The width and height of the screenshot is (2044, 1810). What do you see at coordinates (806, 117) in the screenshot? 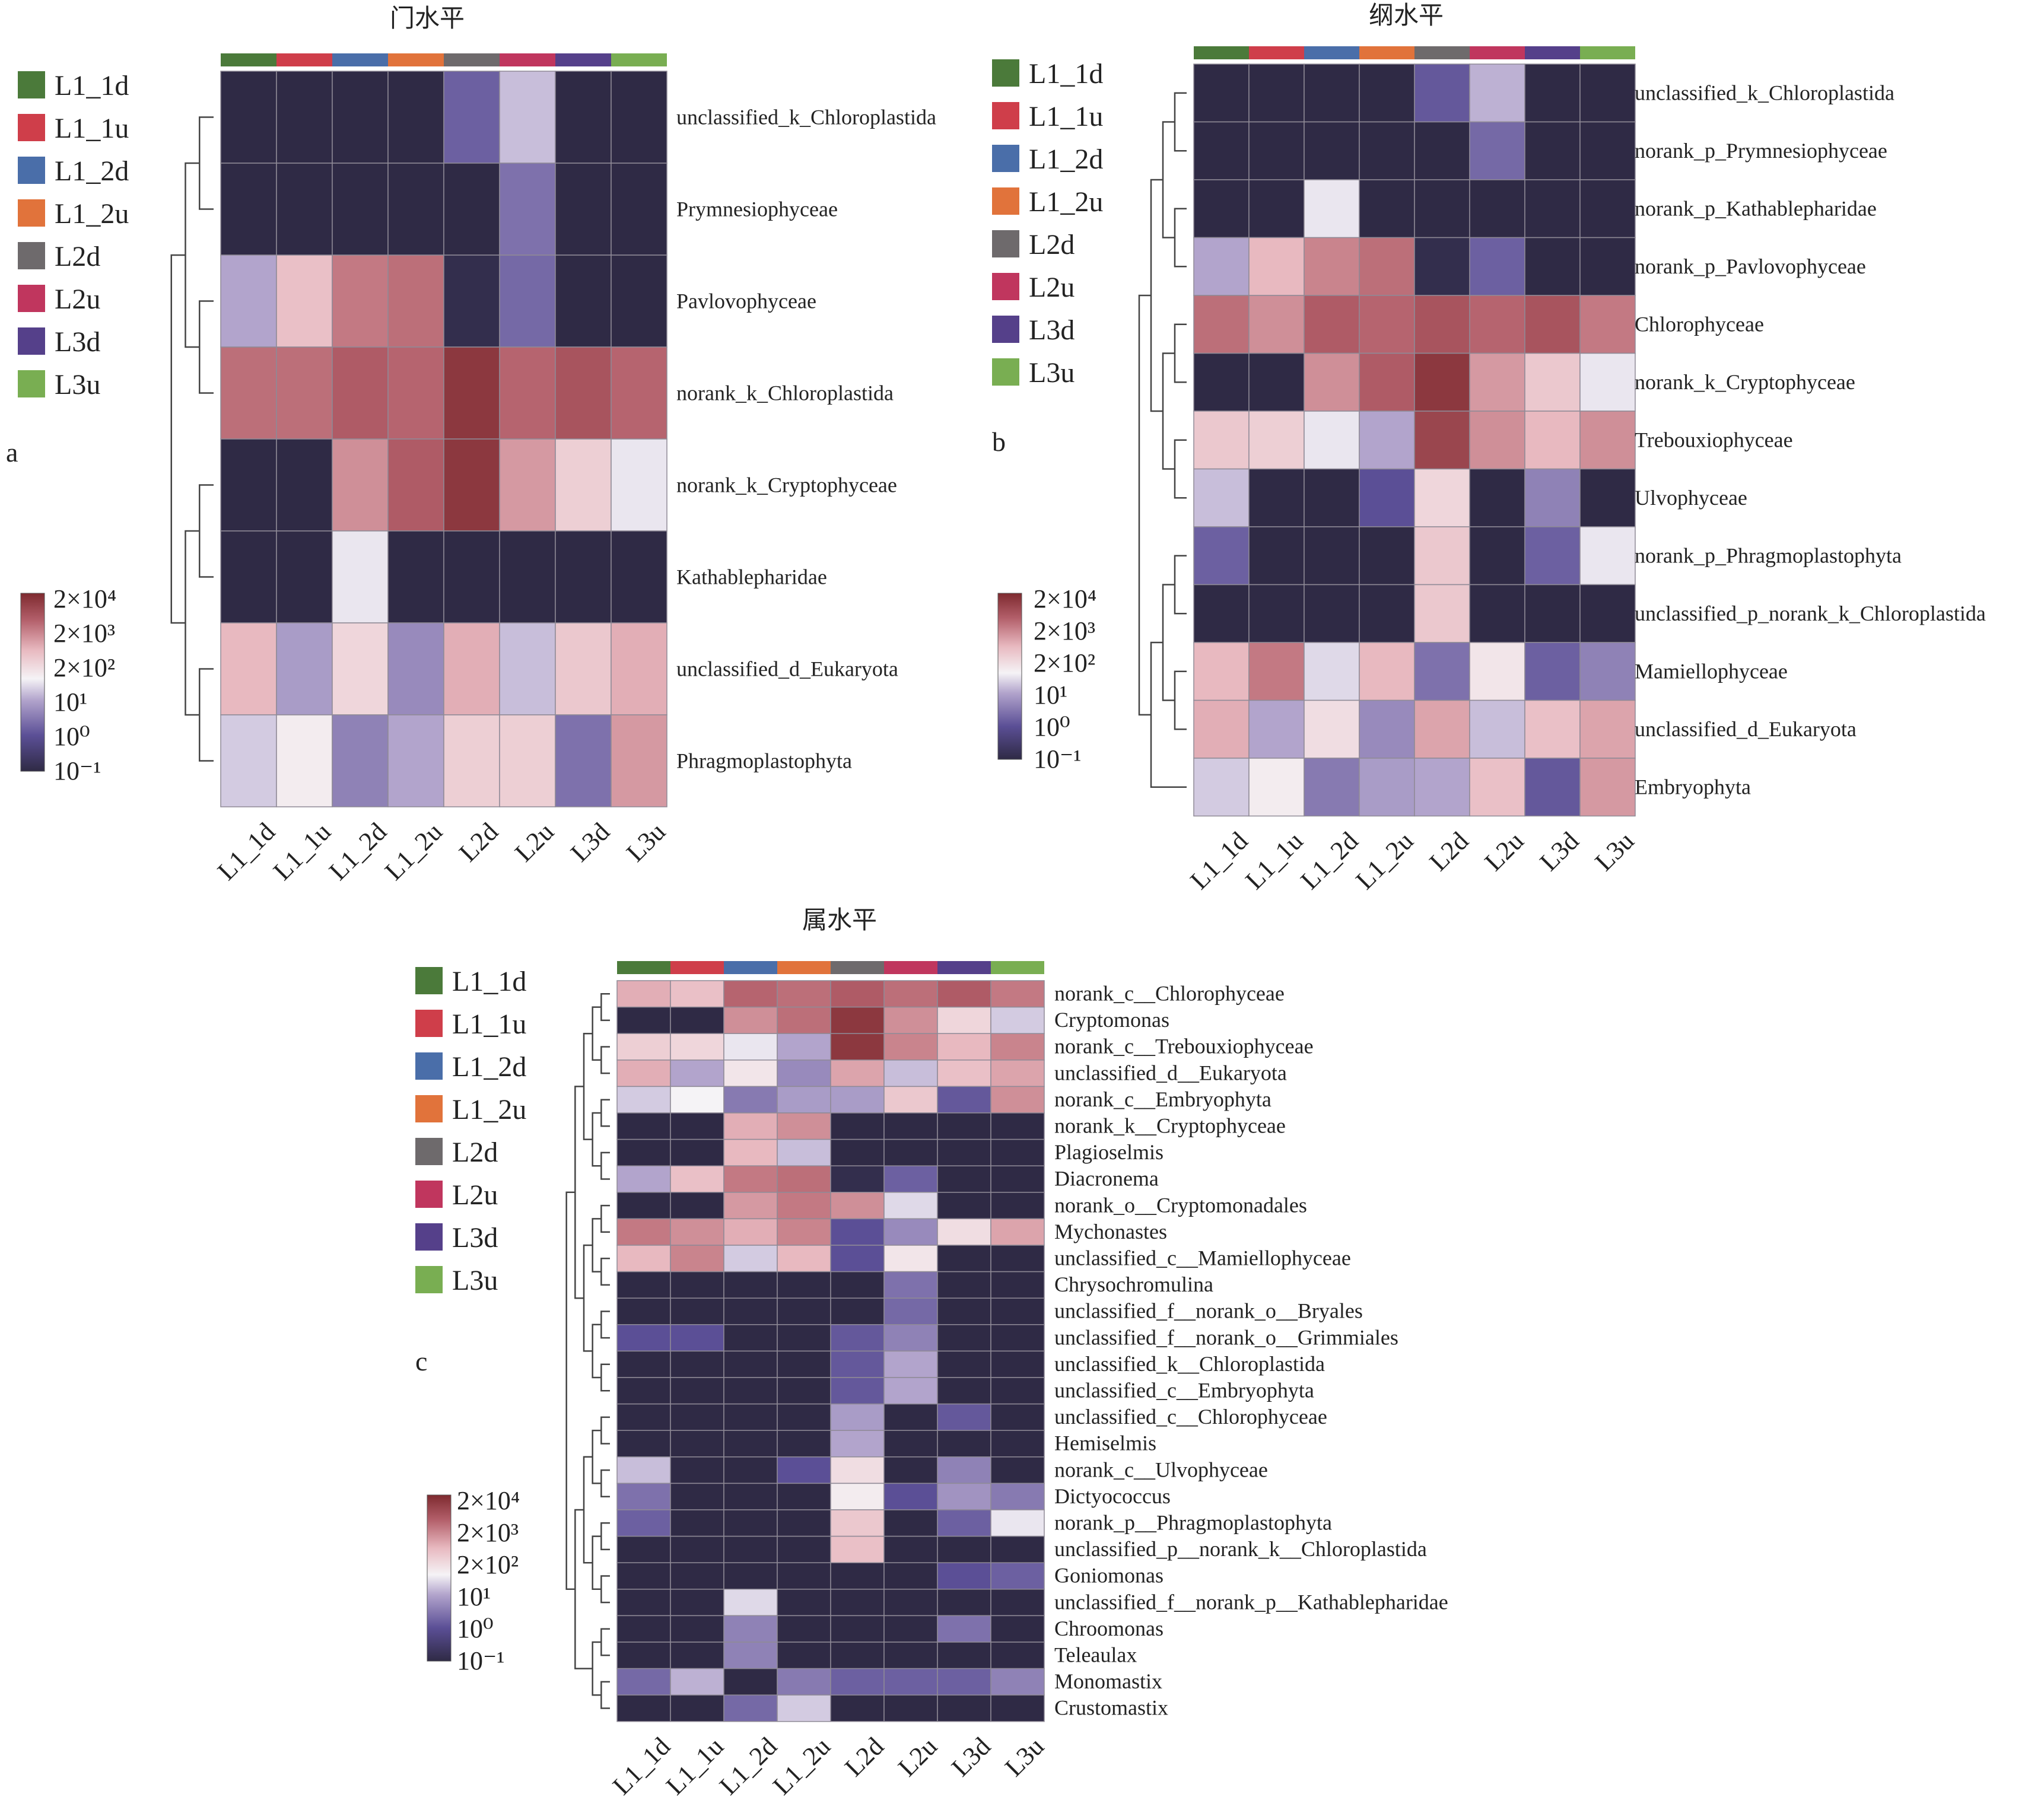
I see `row-label: unclassified_k_Chloroplastida` at bounding box center [806, 117].